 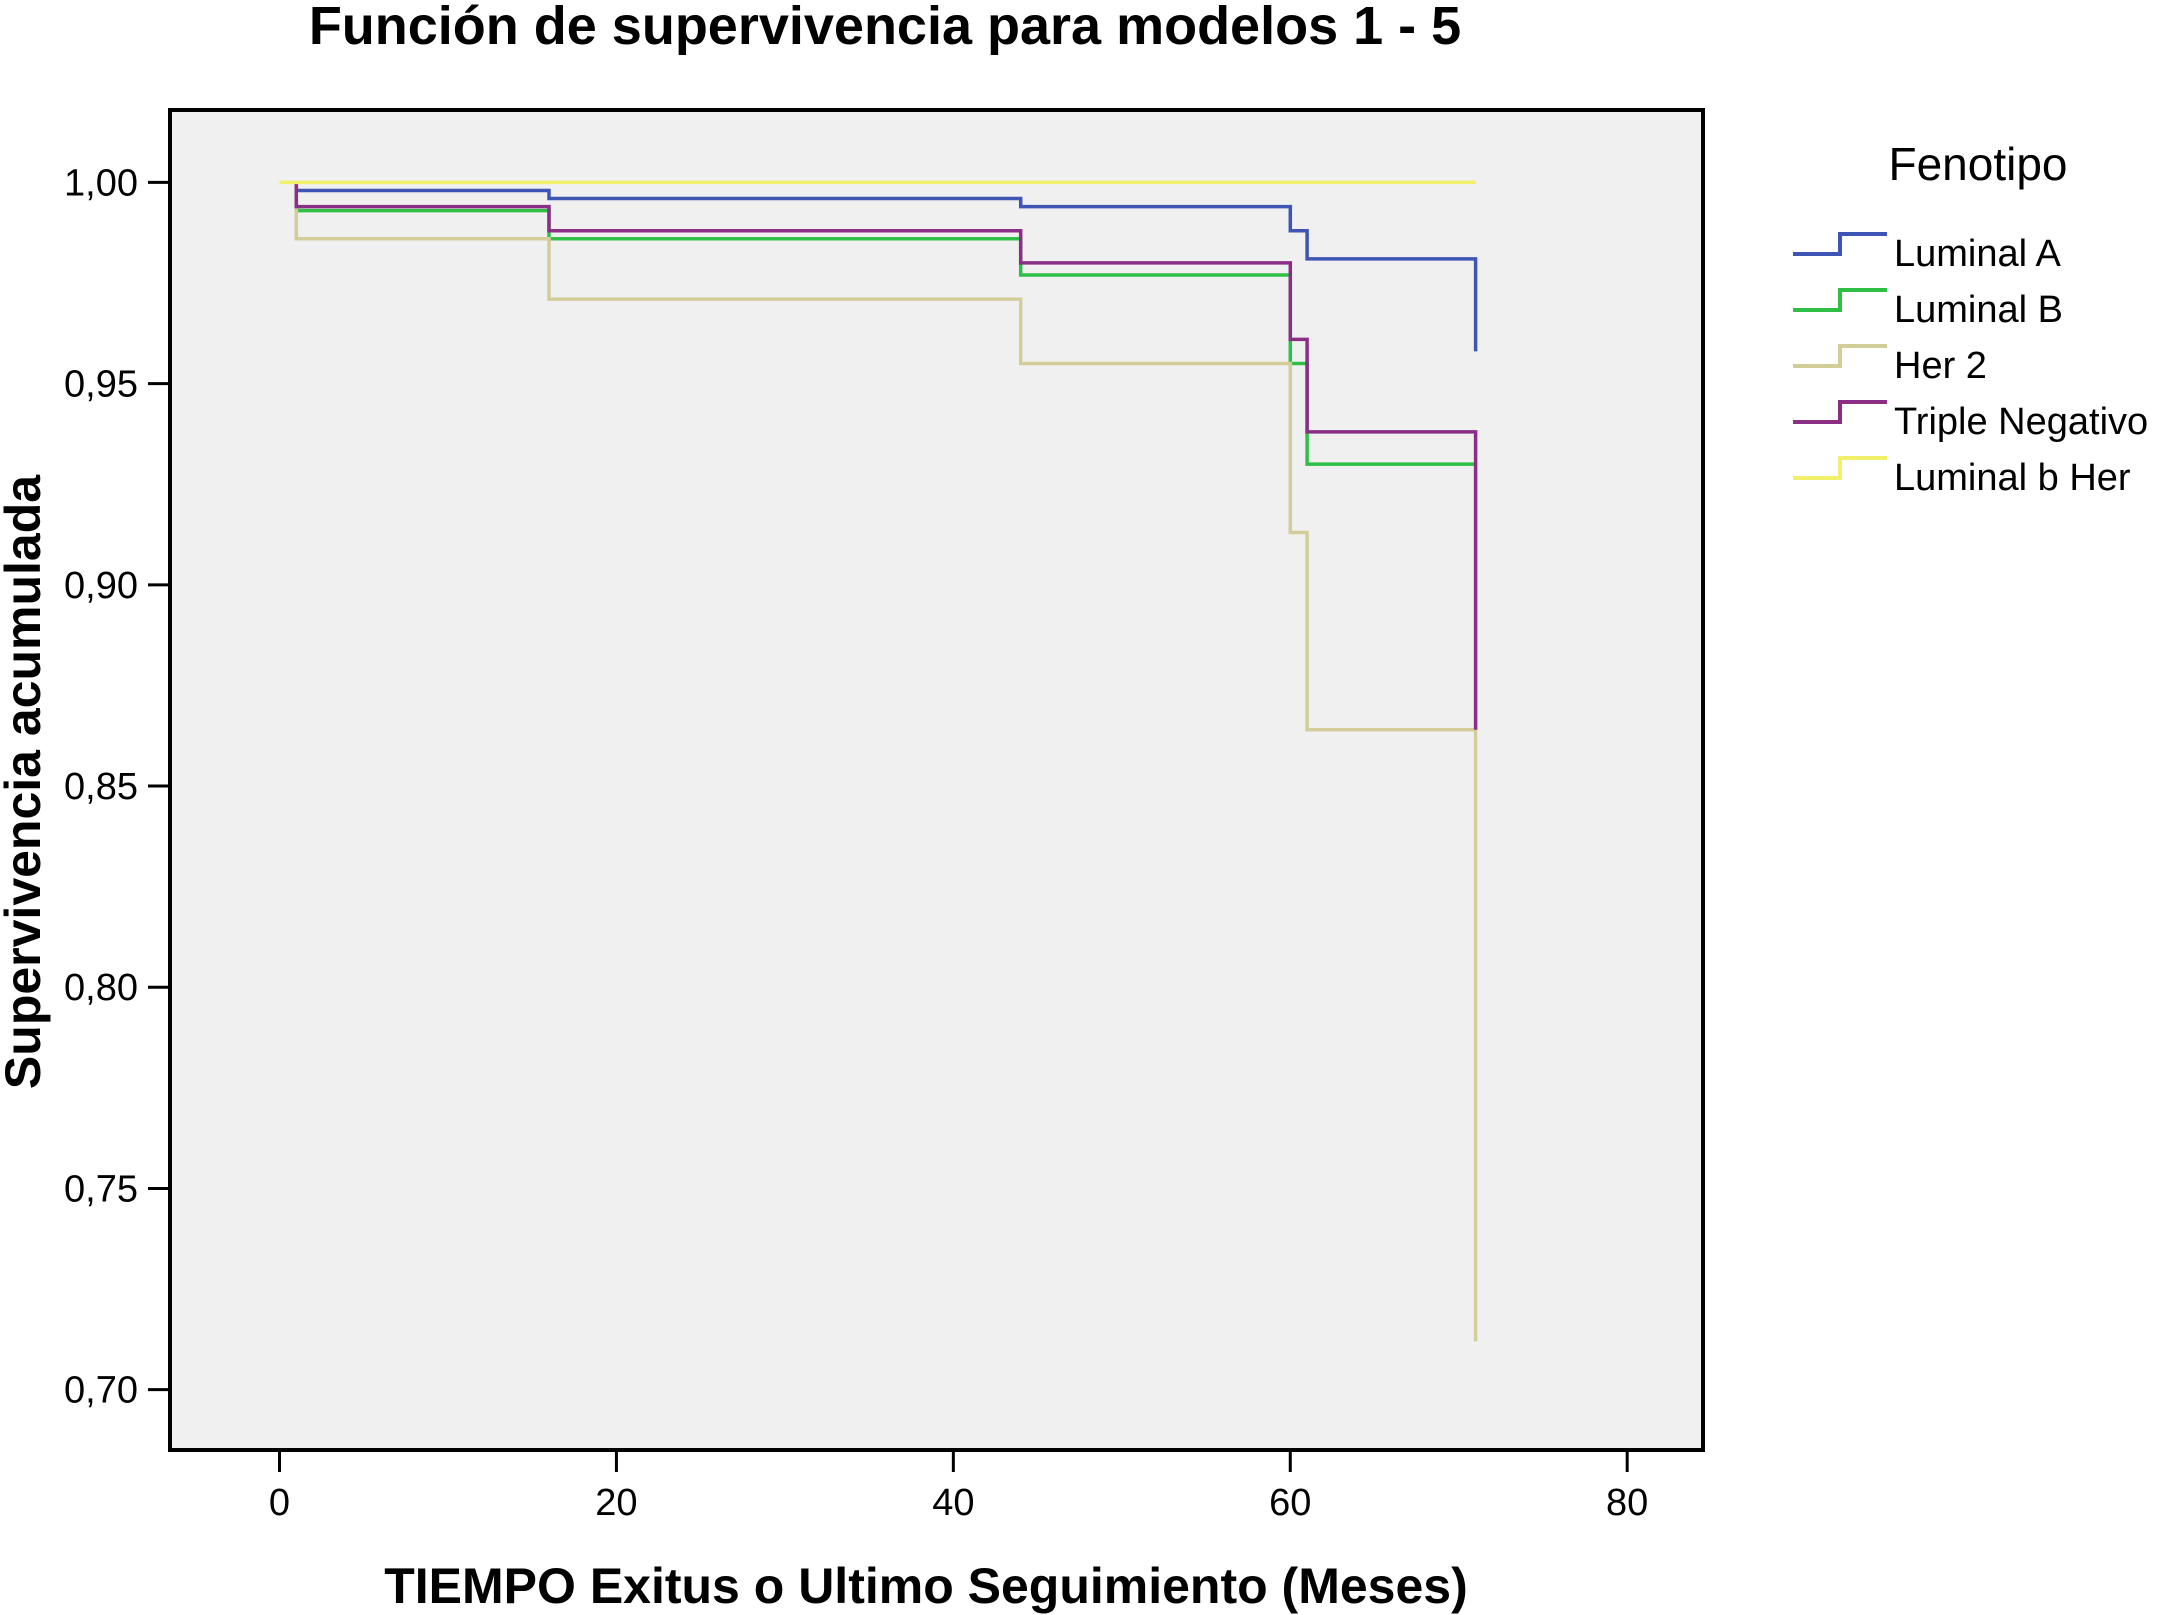 I want to click on legend-label-4: Luminal b Her, so click(x=2012, y=478).